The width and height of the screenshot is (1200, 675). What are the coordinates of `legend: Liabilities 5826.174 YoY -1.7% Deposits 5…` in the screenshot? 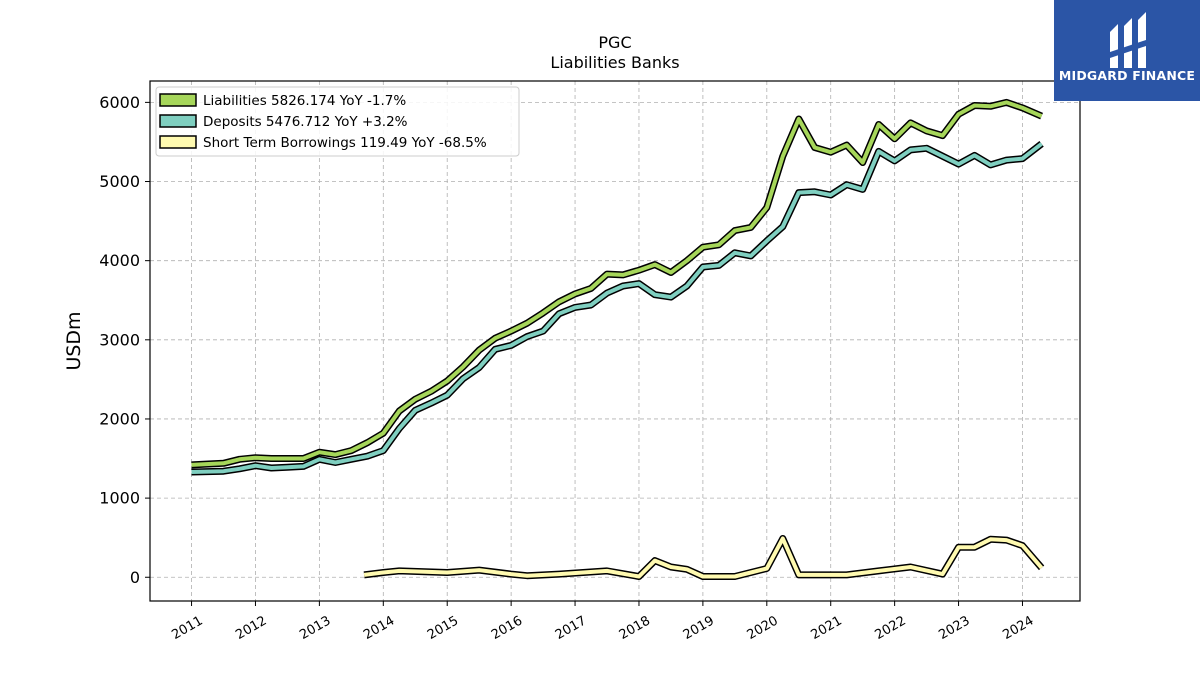 It's located at (337, 121).